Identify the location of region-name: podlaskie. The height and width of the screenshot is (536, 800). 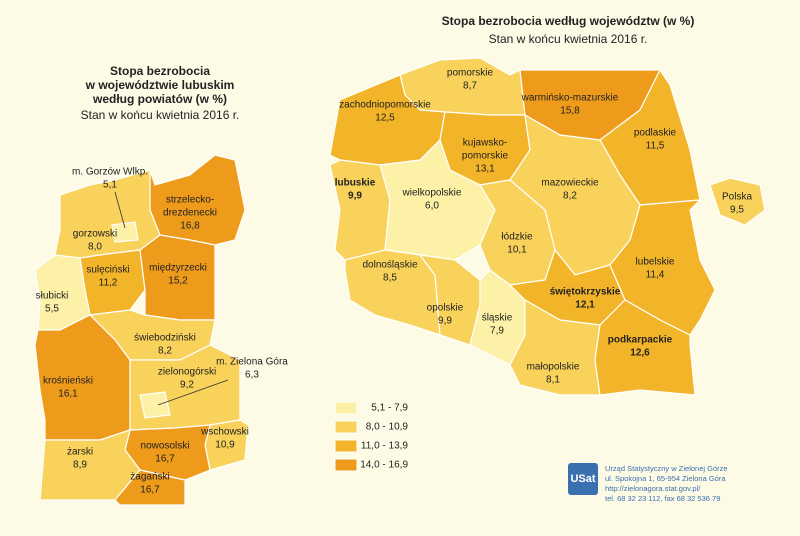
(655, 133).